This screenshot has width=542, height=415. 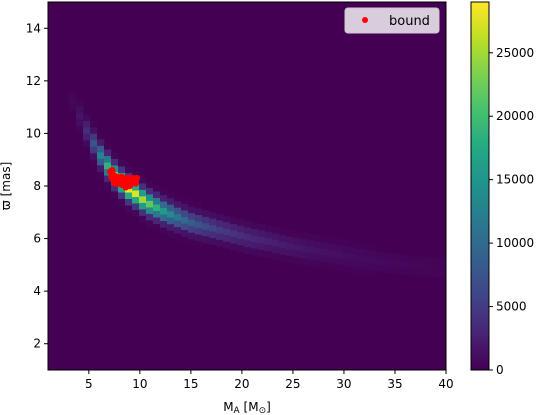 I want to click on legend-box, so click(x=392, y=20).